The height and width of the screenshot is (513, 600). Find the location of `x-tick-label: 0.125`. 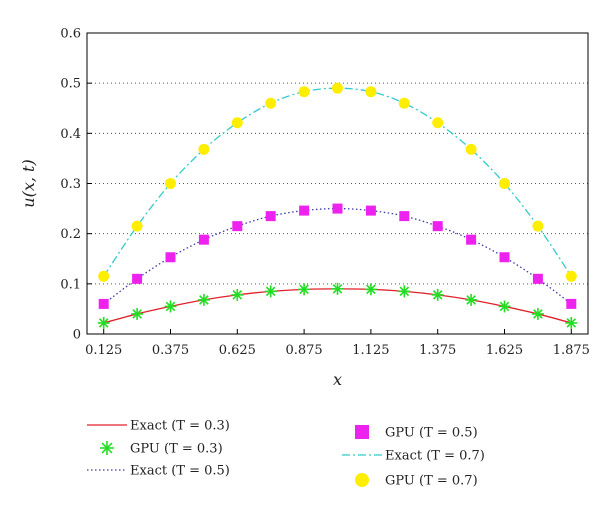

x-tick-label: 0.125 is located at coordinates (103, 350).